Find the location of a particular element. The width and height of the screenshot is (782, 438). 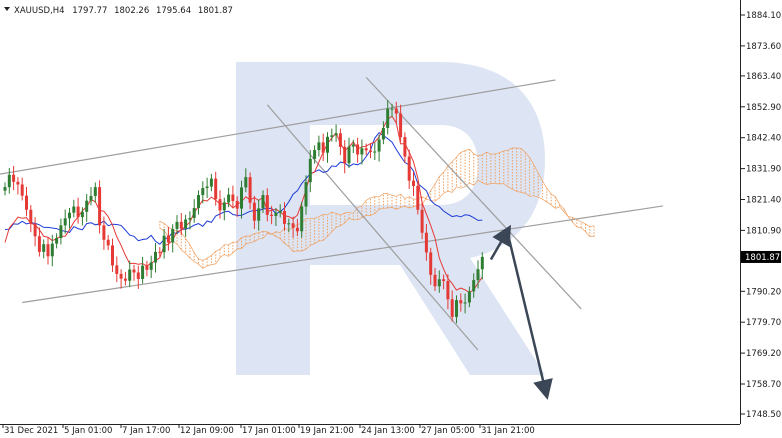

triangle-down-icon is located at coordinates (7, 9).